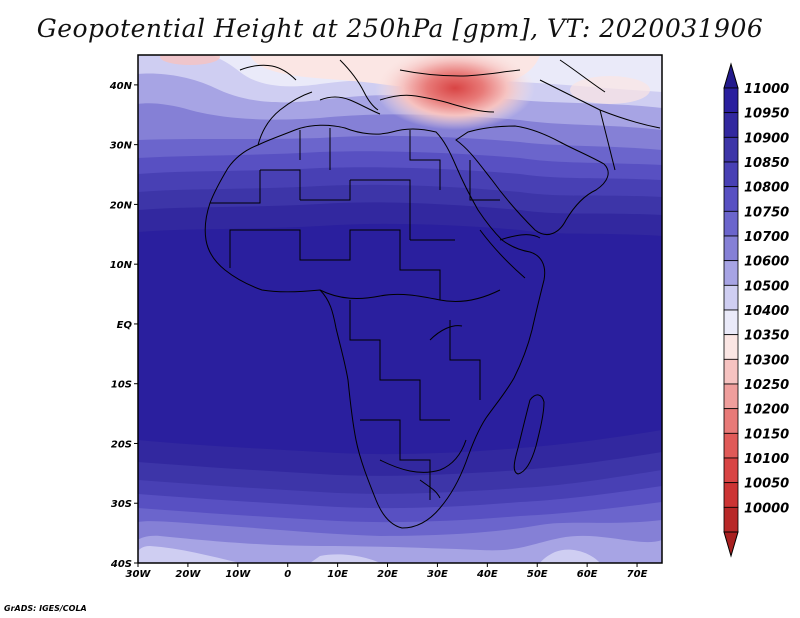 This screenshot has width=800, height=618. I want to click on lon-tick-label: 50E, so click(537, 574).